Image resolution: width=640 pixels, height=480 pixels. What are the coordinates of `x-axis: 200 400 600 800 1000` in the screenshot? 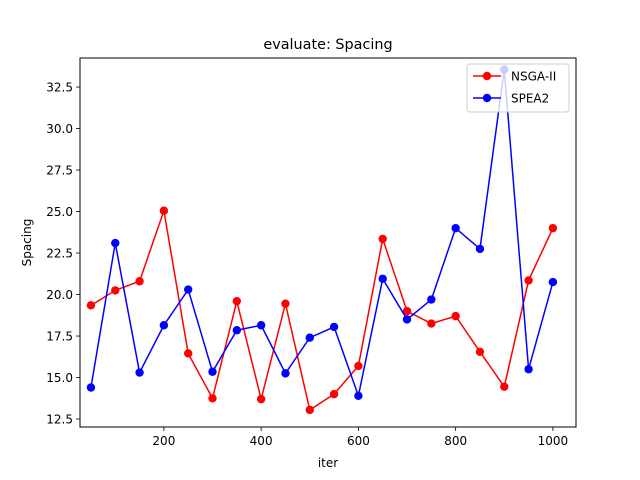 It's located at (360, 437).